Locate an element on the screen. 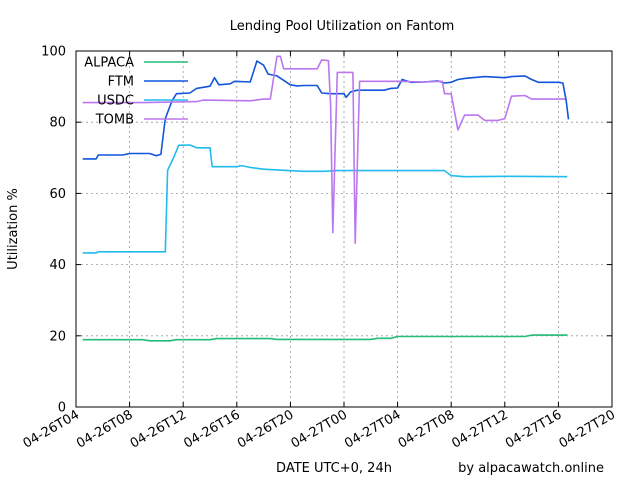 The height and width of the screenshot is (480, 640). legend-label: USDC is located at coordinates (115, 101).